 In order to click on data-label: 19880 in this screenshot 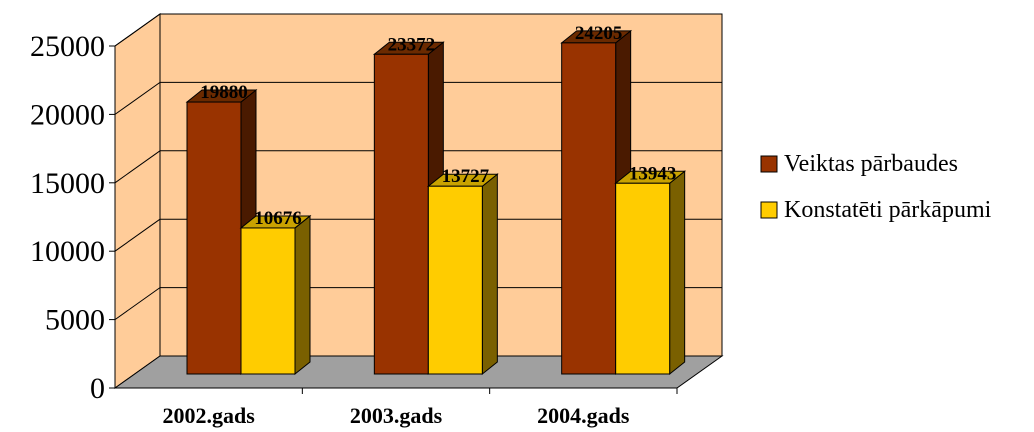, I will do `click(224, 92)`.